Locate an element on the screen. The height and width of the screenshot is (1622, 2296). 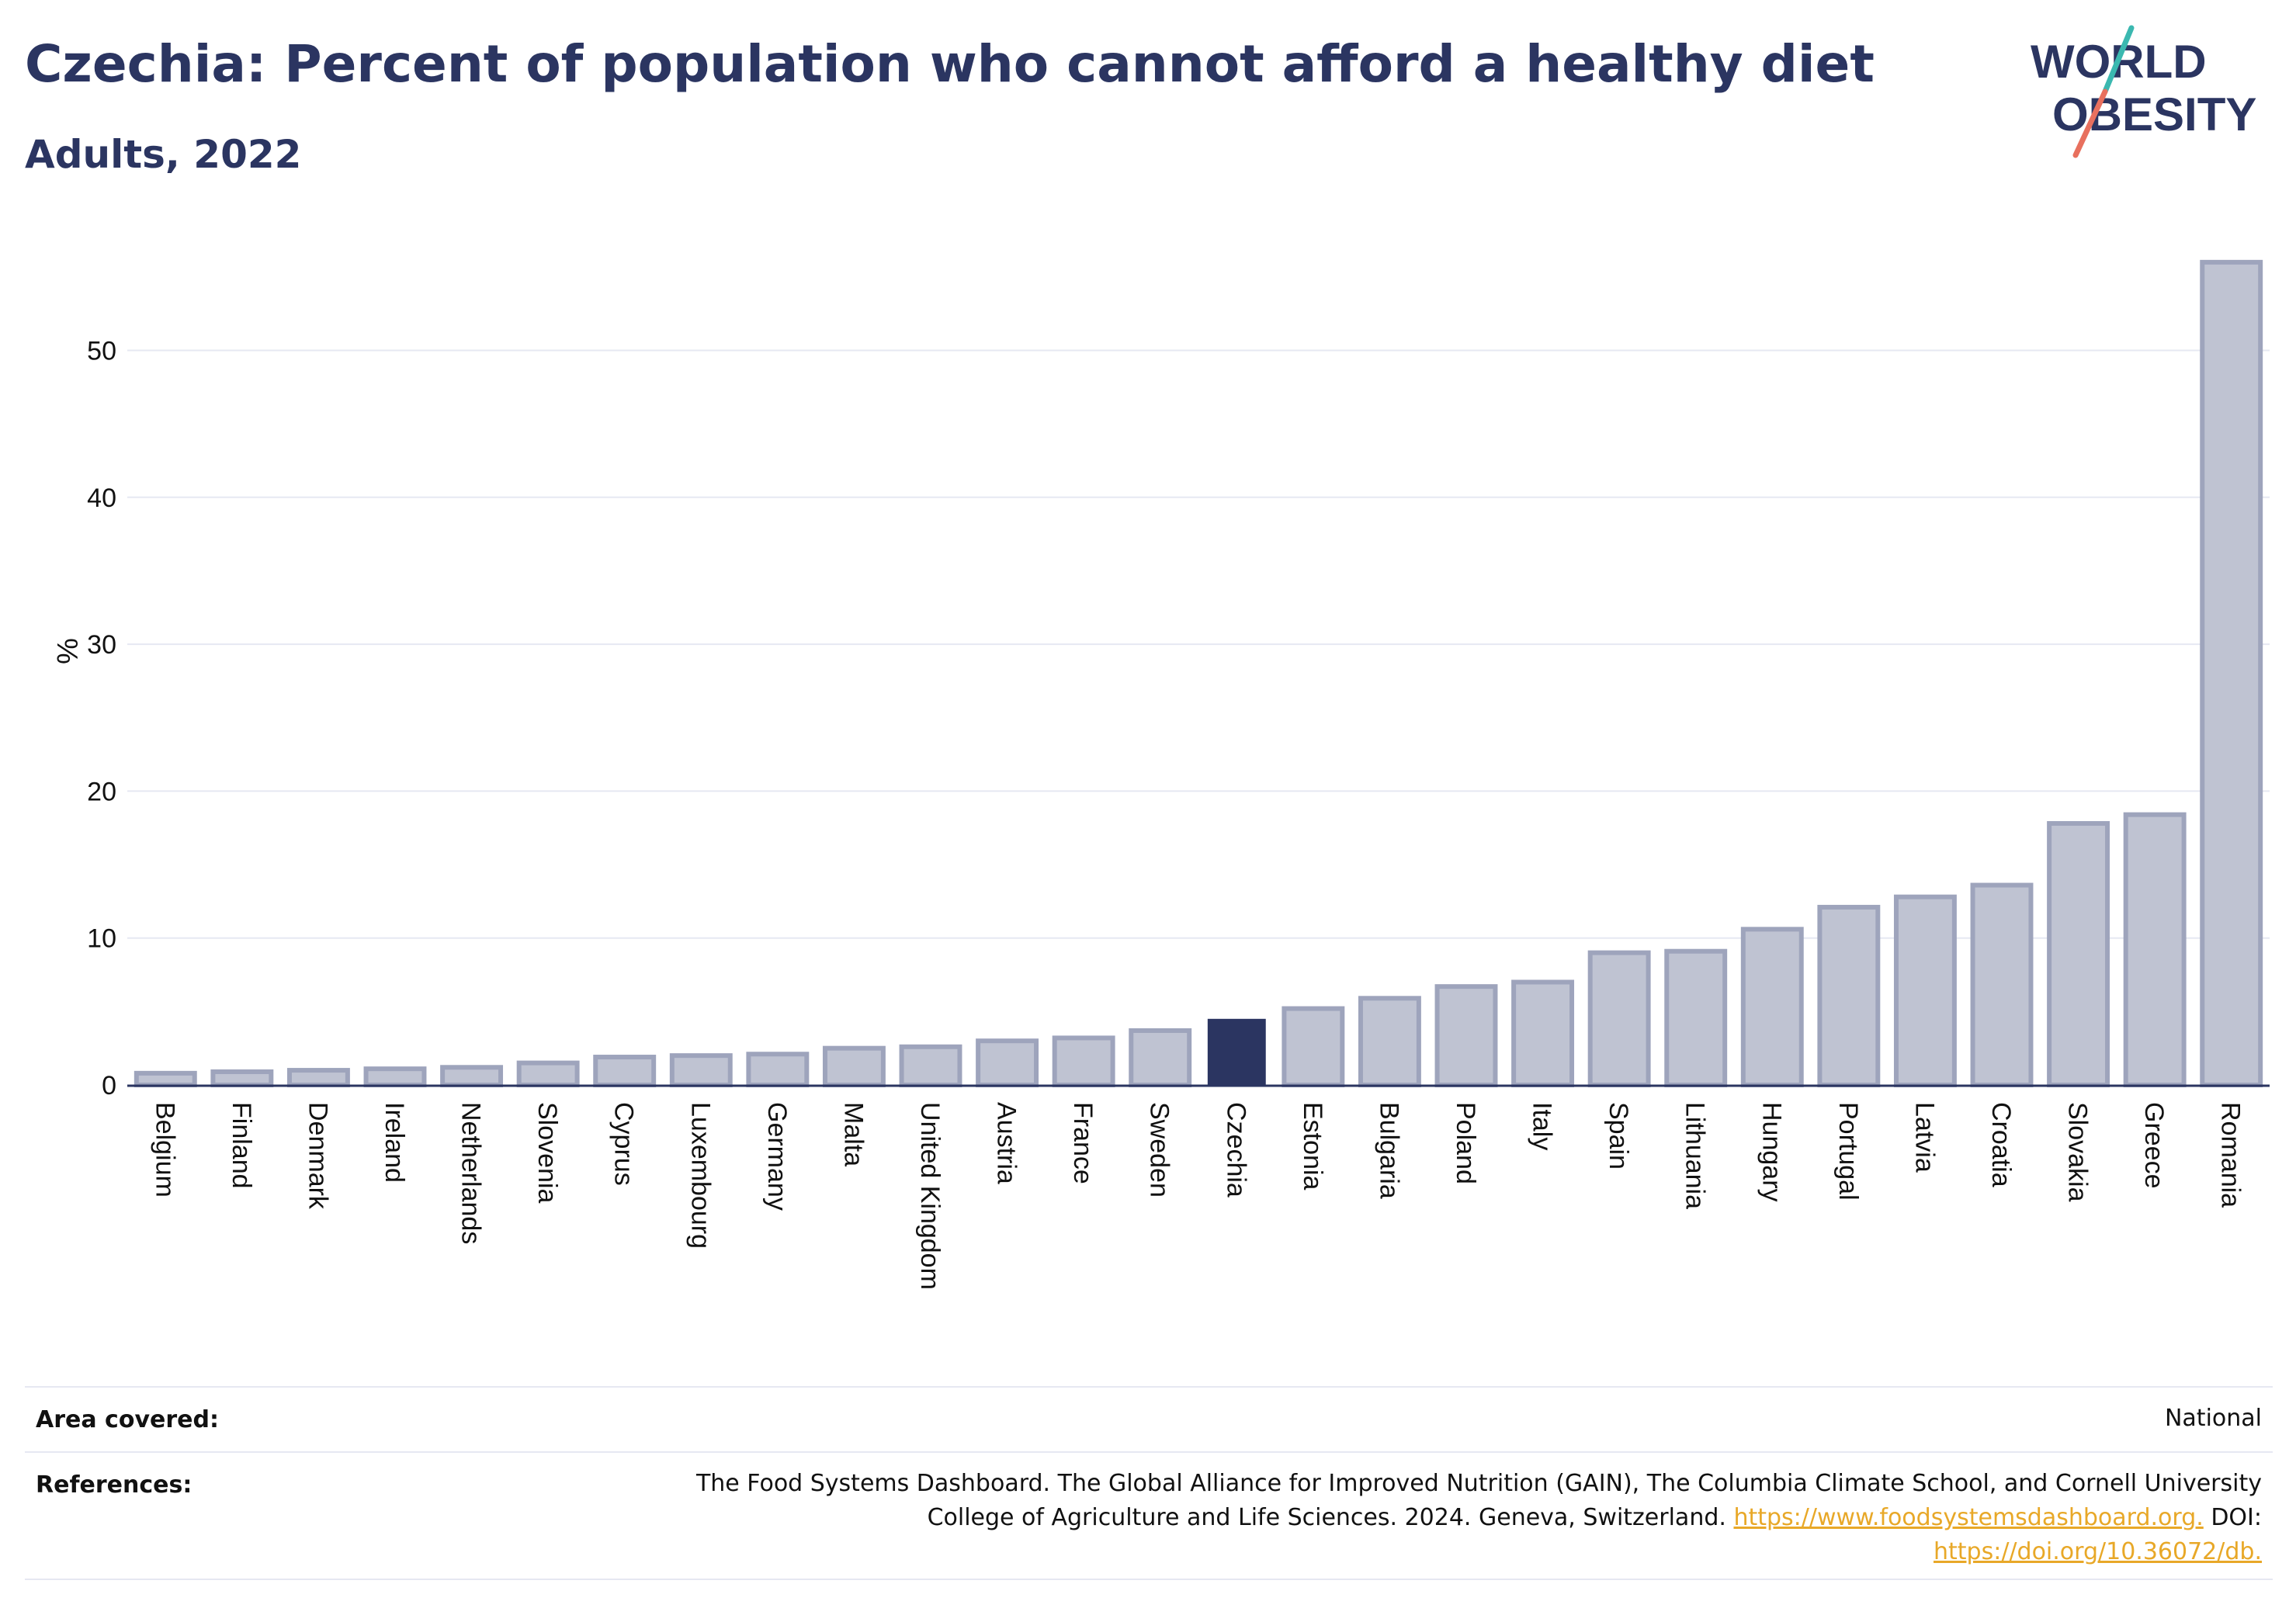
bar-germany is located at coordinates (778, 1070).